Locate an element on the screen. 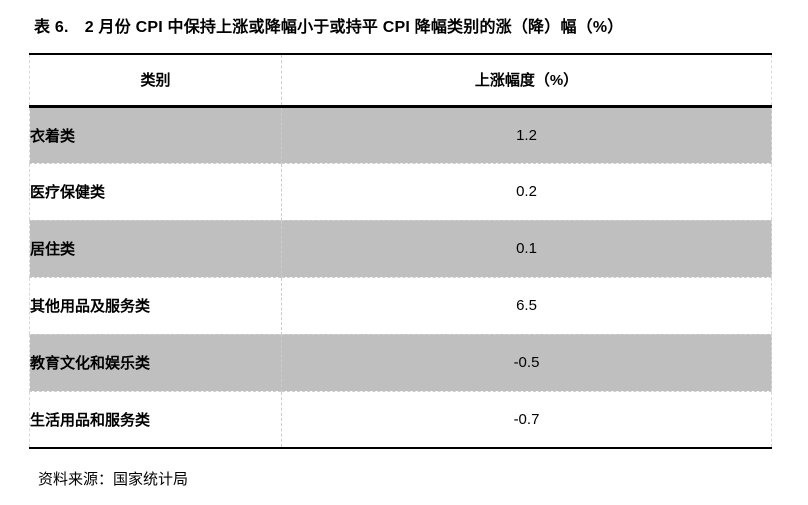  table-row: 教育文化和娱乐类 -0.5 is located at coordinates (400, 362).